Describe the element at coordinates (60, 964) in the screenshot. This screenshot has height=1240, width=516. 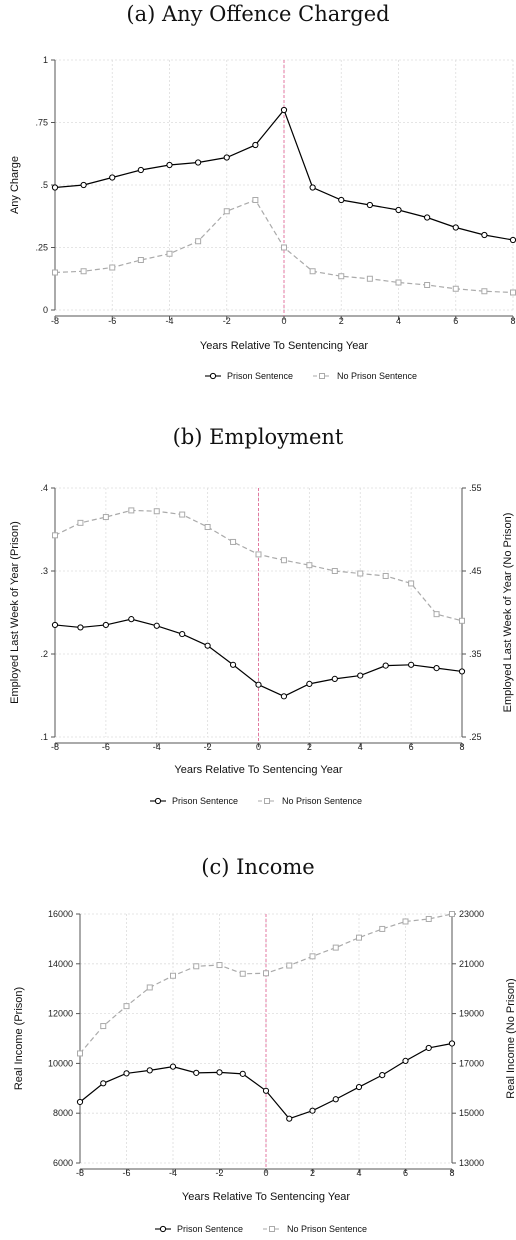
I see `y-tick-label: 14000` at that location.